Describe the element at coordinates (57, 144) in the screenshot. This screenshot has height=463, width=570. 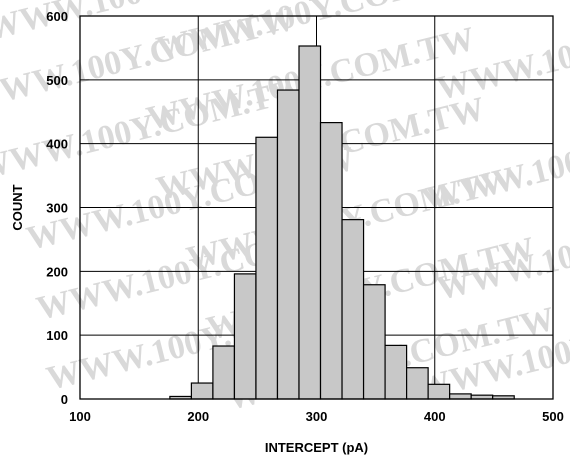
I see `y-tick-label: 400` at that location.